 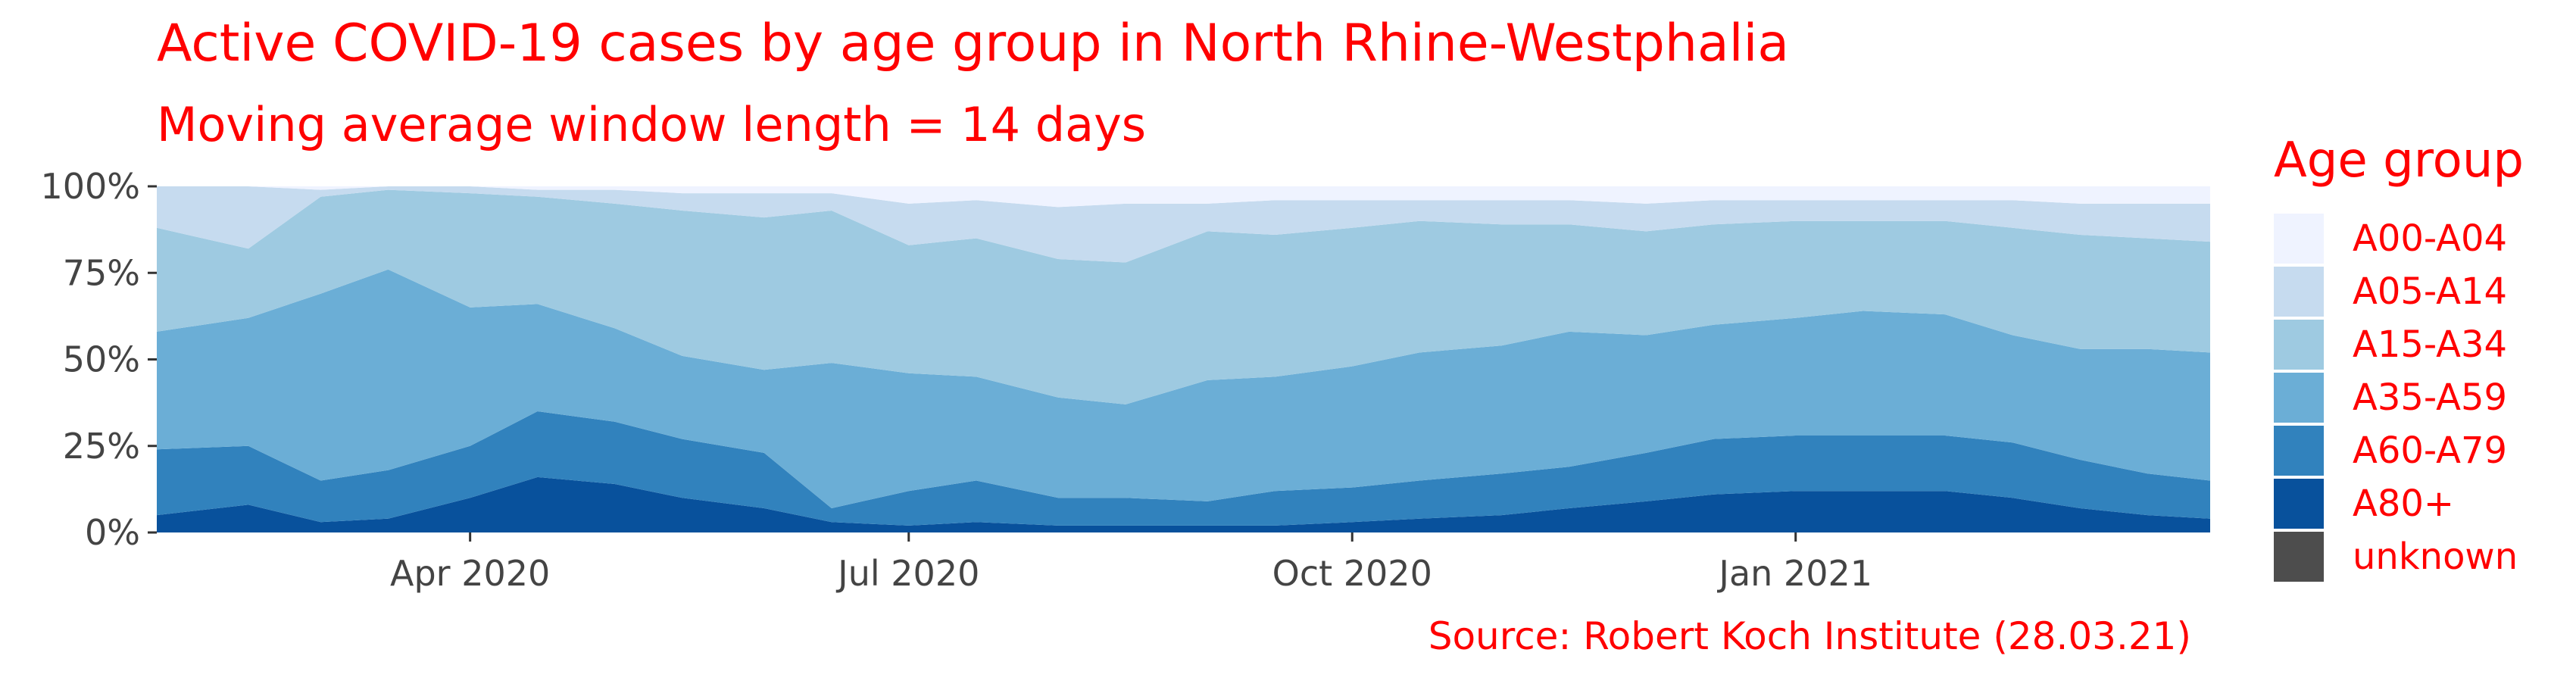 What do you see at coordinates (1184, 225) in the screenshot?
I see `area-series-a05-a14` at bounding box center [1184, 225].